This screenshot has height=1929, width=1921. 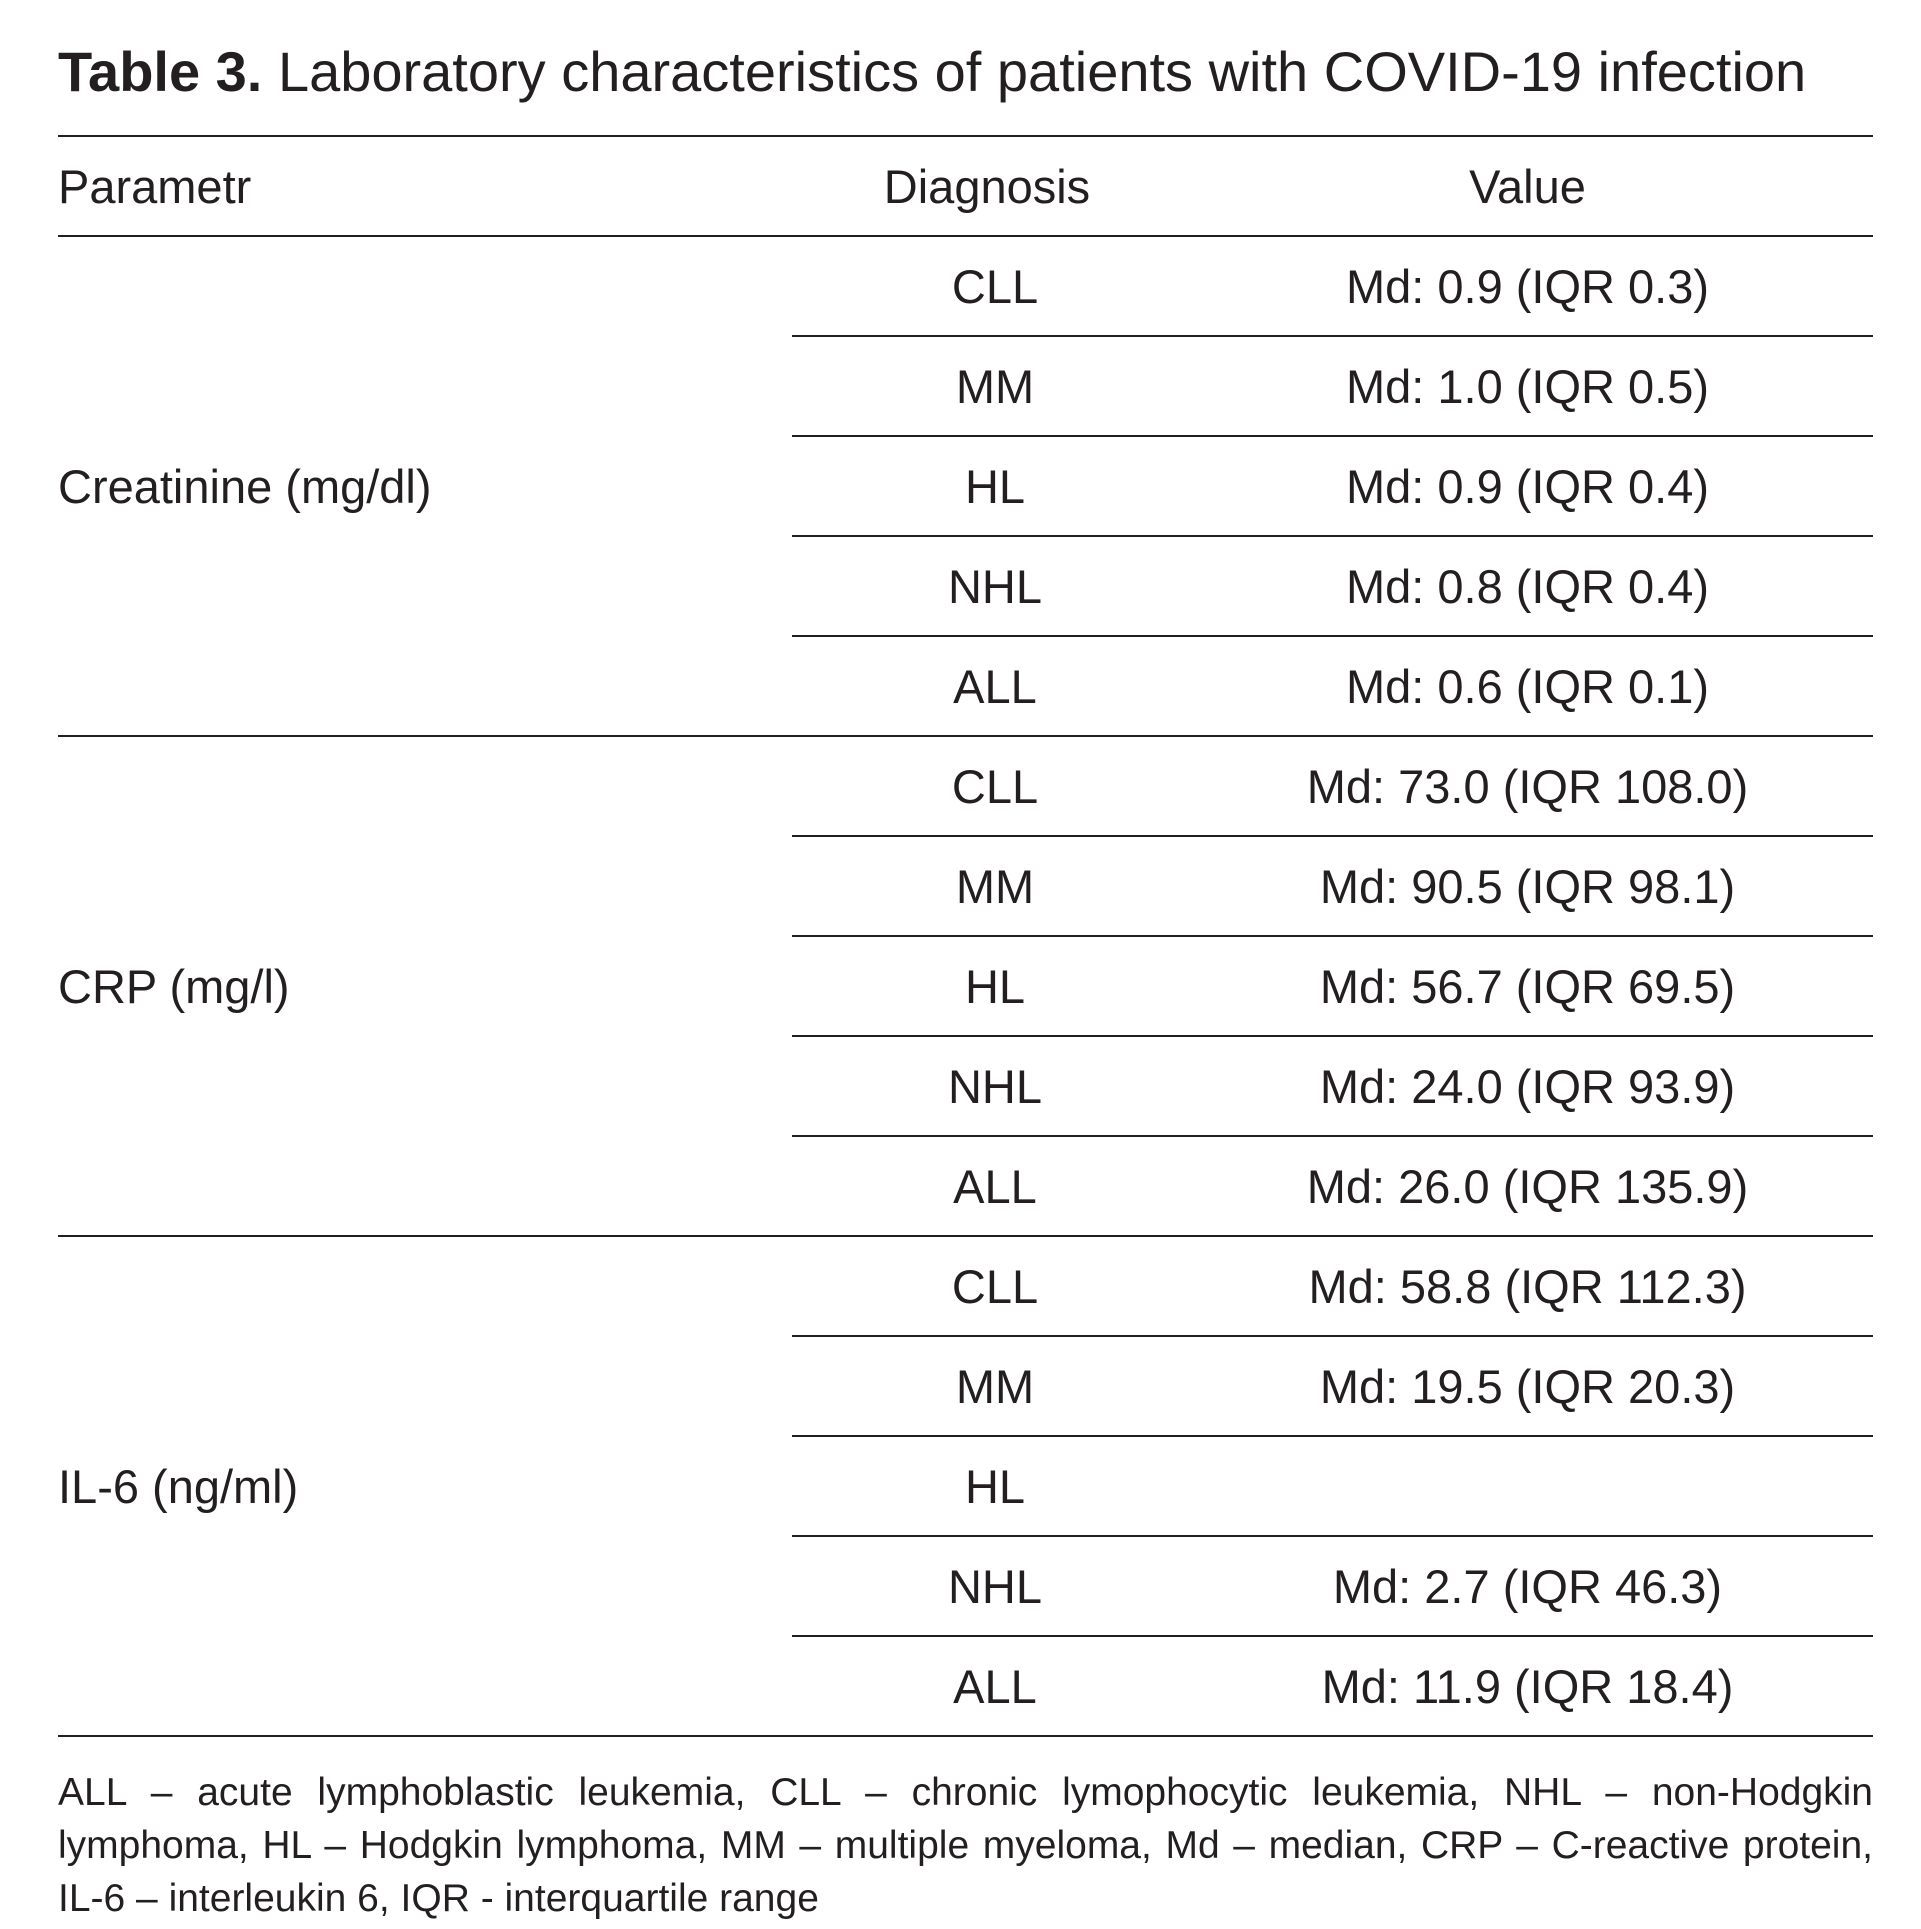 I want to click on header-value: Value, so click(x=1527, y=186).